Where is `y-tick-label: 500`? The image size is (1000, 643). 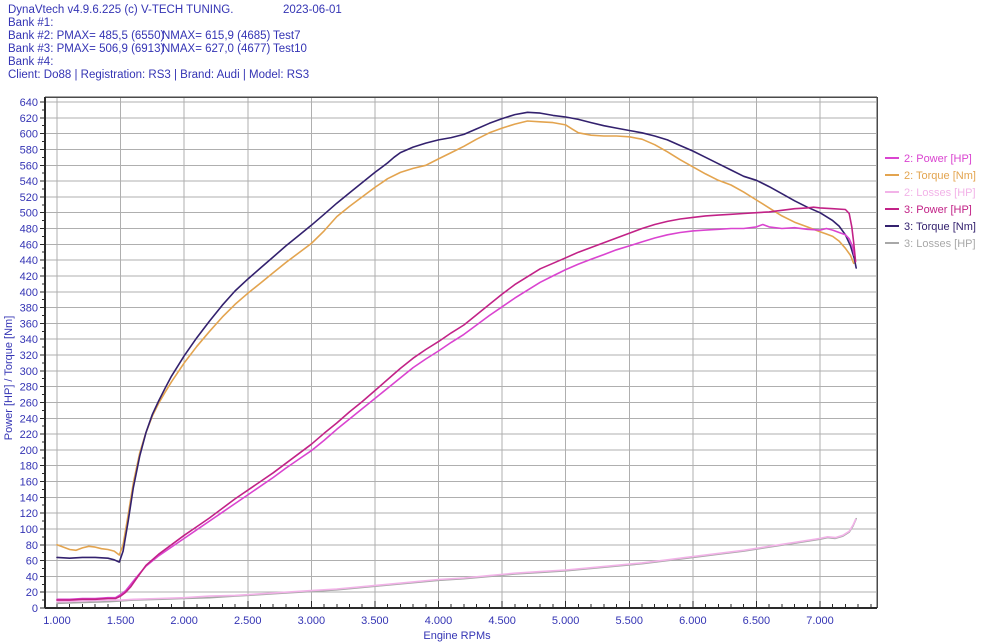
y-tick-label: 500 is located at coordinates (29, 214).